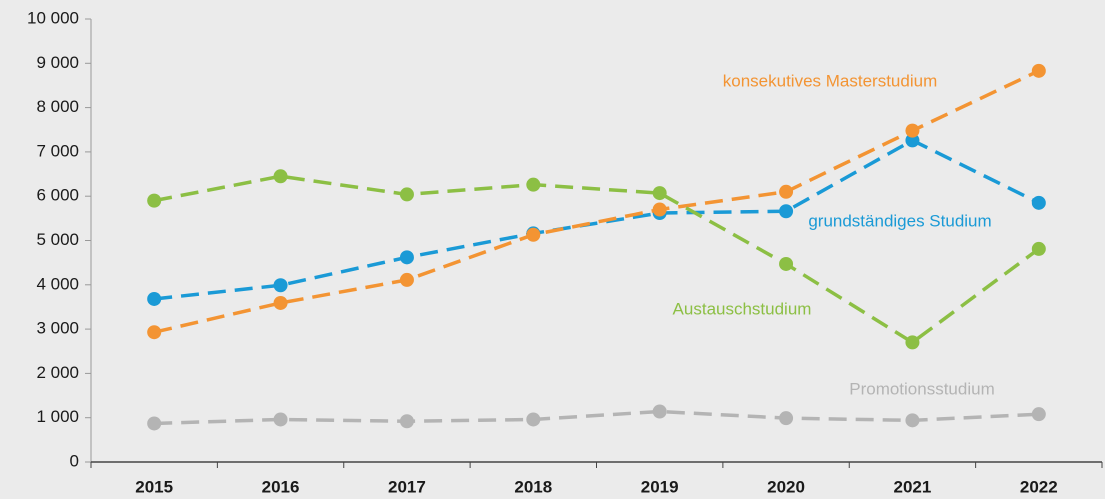 This screenshot has width=1105, height=499. I want to click on series-label: grundständiges Studium, so click(899, 220).